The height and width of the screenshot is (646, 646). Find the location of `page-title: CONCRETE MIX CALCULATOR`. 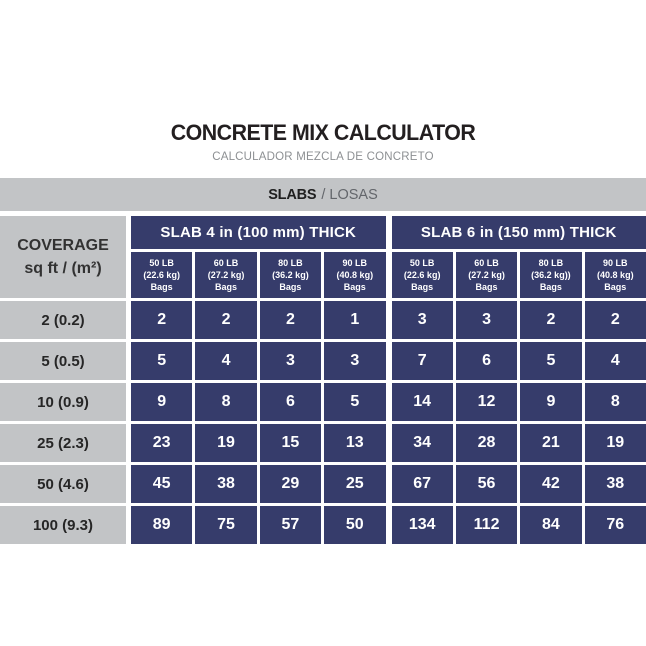

page-title: CONCRETE MIX CALCULATOR is located at coordinates (323, 132).